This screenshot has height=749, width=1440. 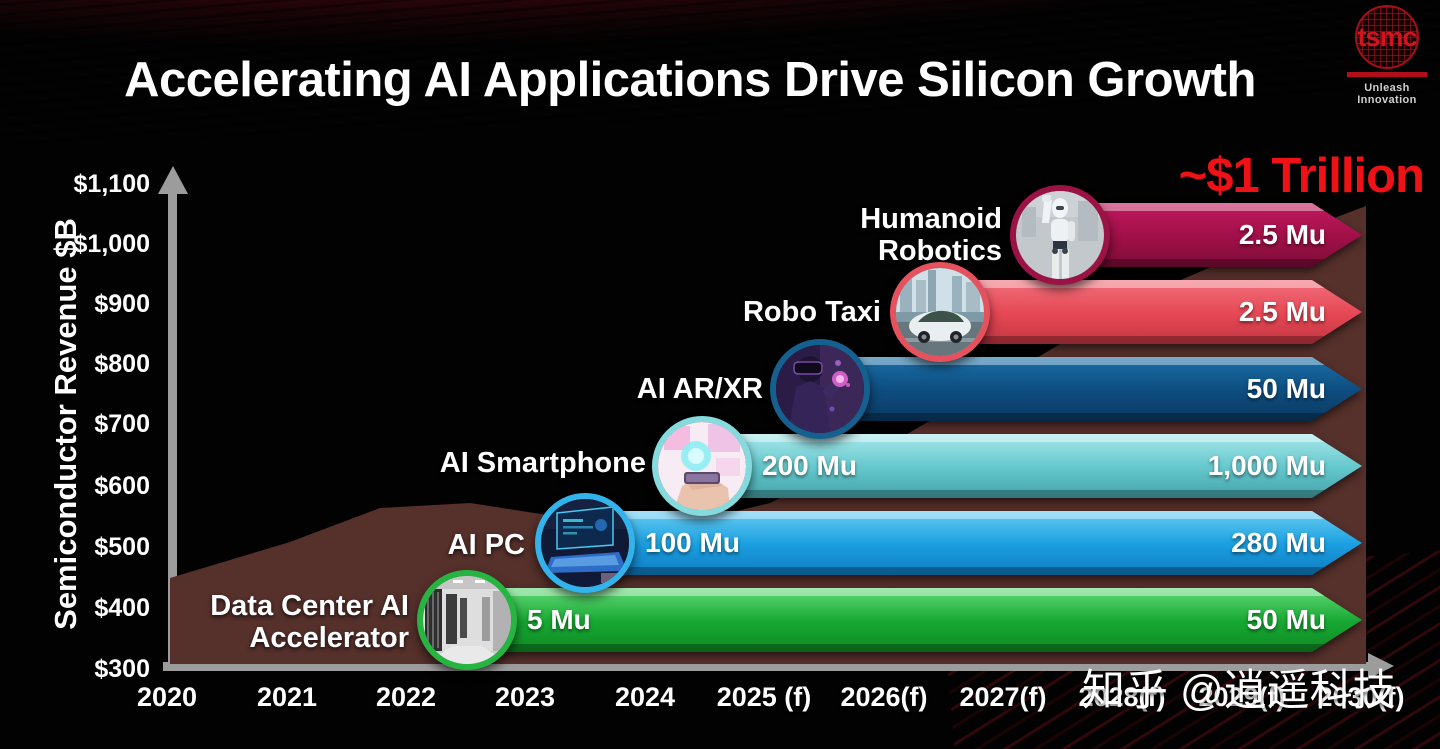 What do you see at coordinates (122, 424) in the screenshot?
I see `y-tick-700: $700` at bounding box center [122, 424].